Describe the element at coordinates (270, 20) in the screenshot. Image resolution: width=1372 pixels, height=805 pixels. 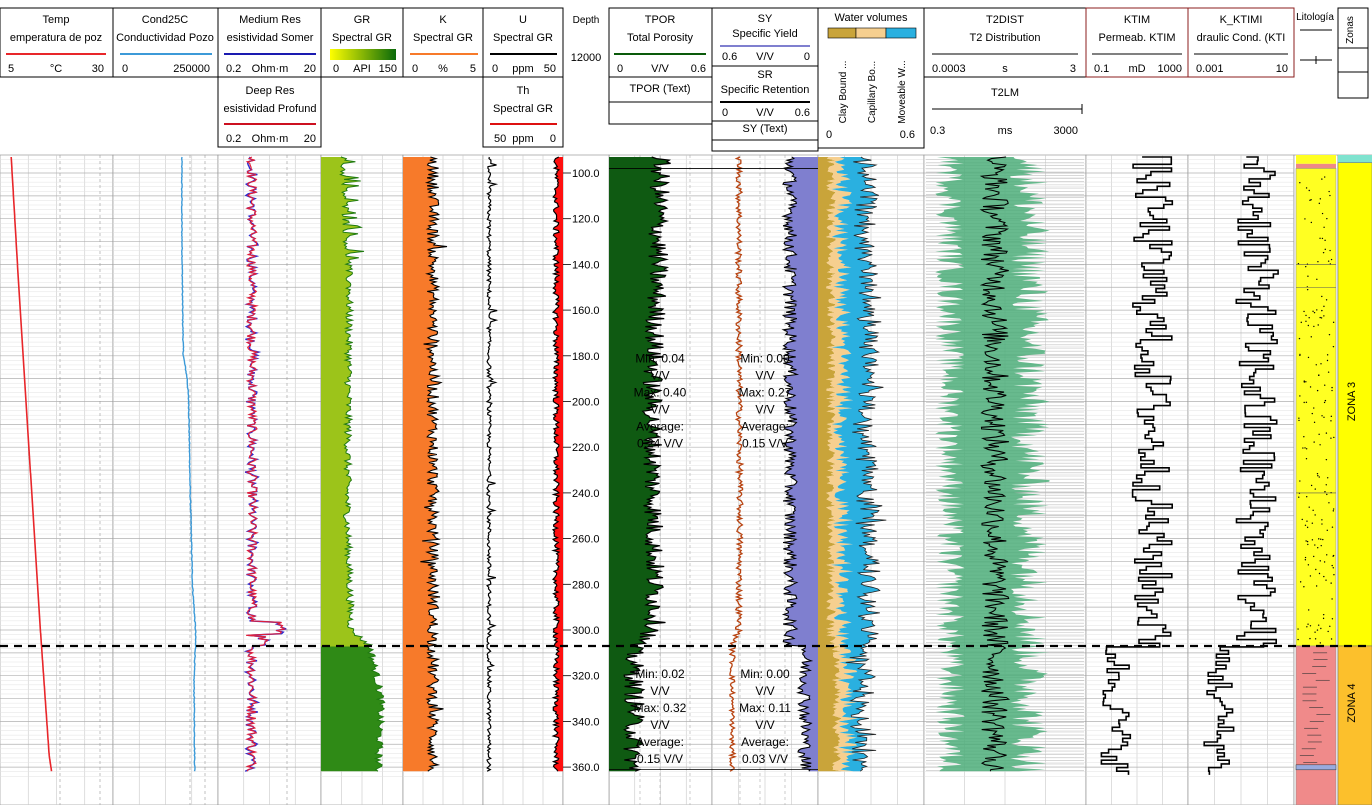
I see `label: Medium Res` at that location.